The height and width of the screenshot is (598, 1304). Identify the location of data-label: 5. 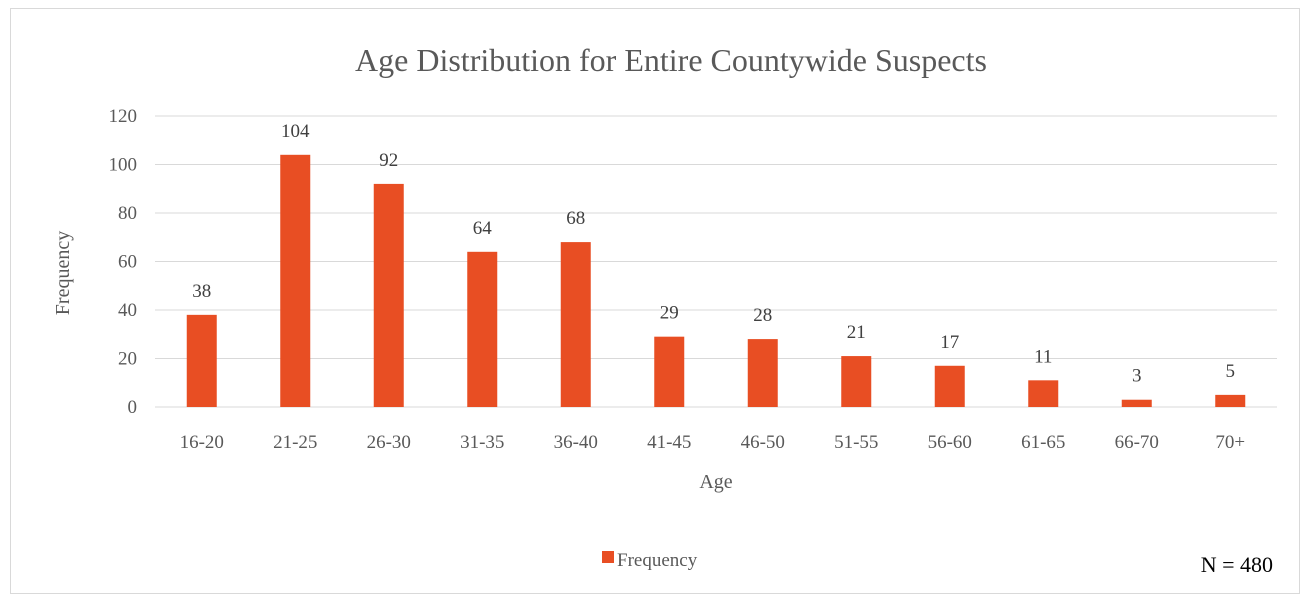
(1231, 371).